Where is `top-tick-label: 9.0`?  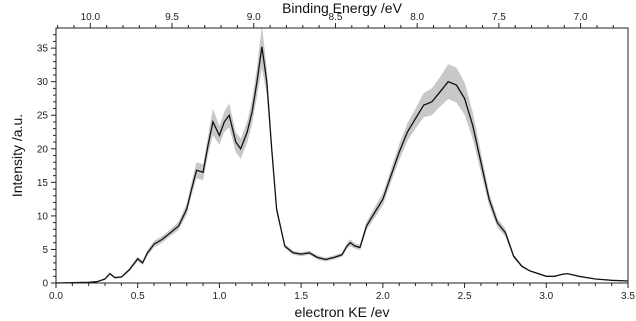 top-tick-label: 9.0 is located at coordinates (254, 17).